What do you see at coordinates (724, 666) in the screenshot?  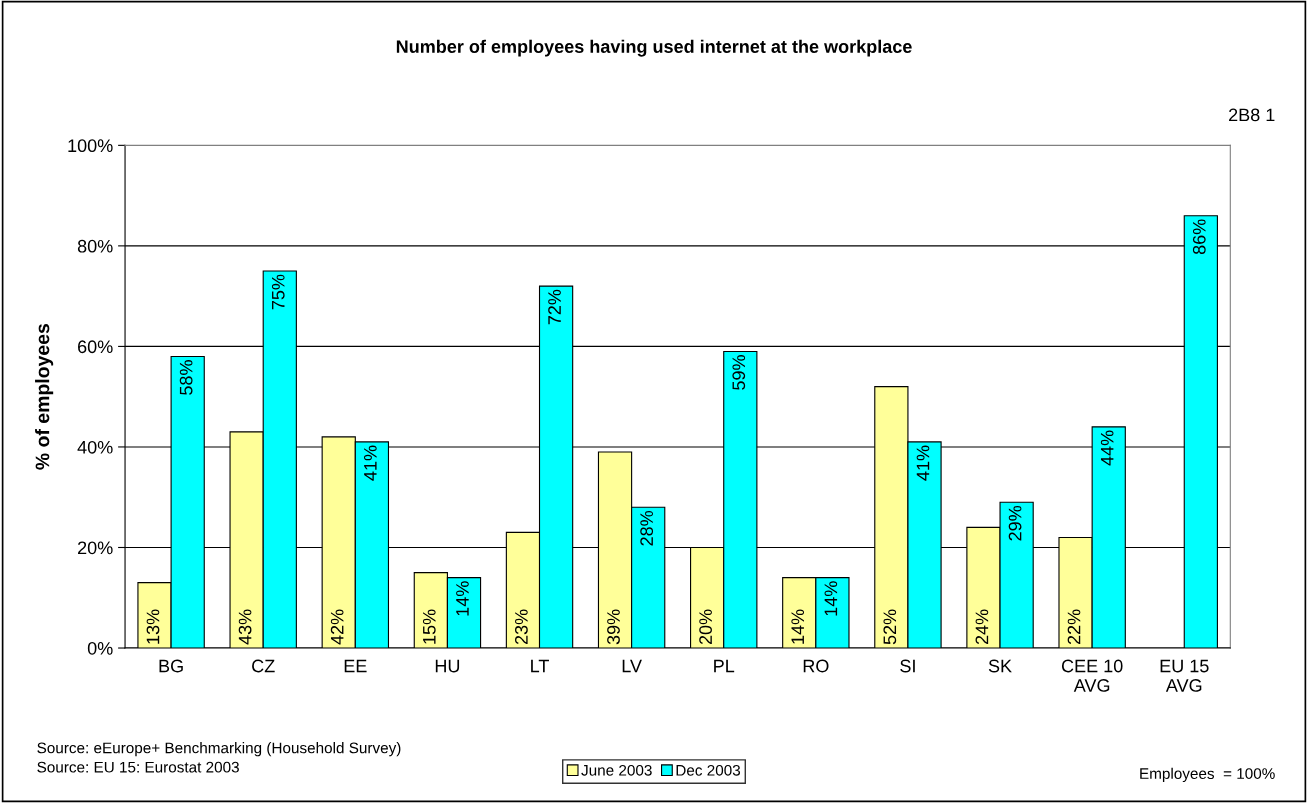 I see `x-tick-label: PL` at bounding box center [724, 666].